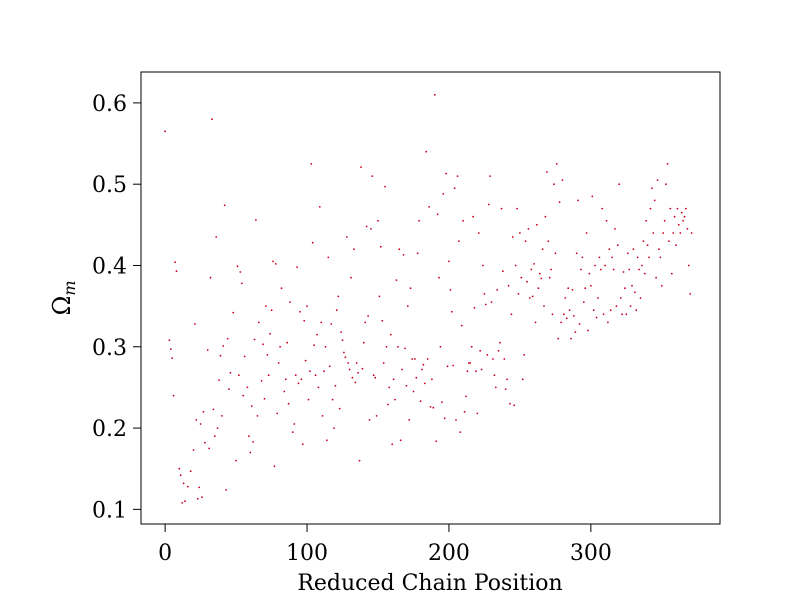 The width and height of the screenshot is (800, 600). I want to click on y-axis-label: Ωm, so click(63, 297).